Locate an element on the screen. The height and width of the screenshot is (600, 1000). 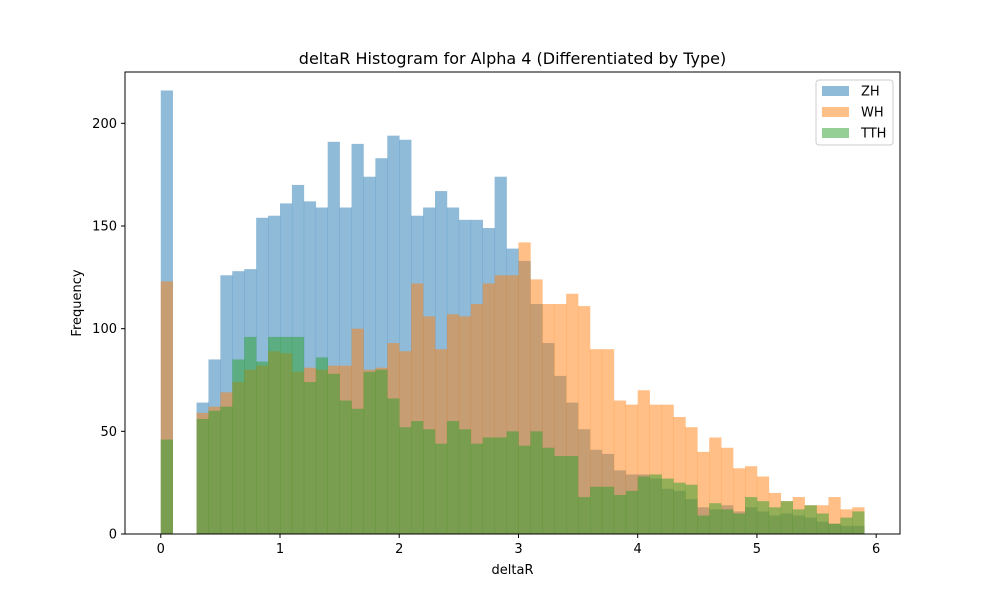
legend-items: ZH WH TTH is located at coordinates (854, 113).